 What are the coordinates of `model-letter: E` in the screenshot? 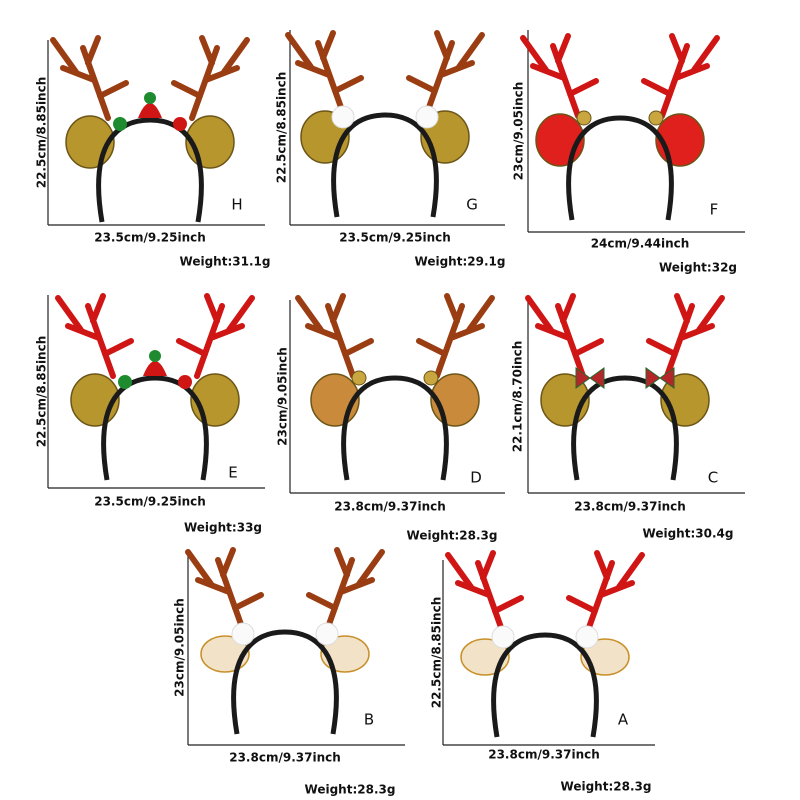 It's located at (232, 473).